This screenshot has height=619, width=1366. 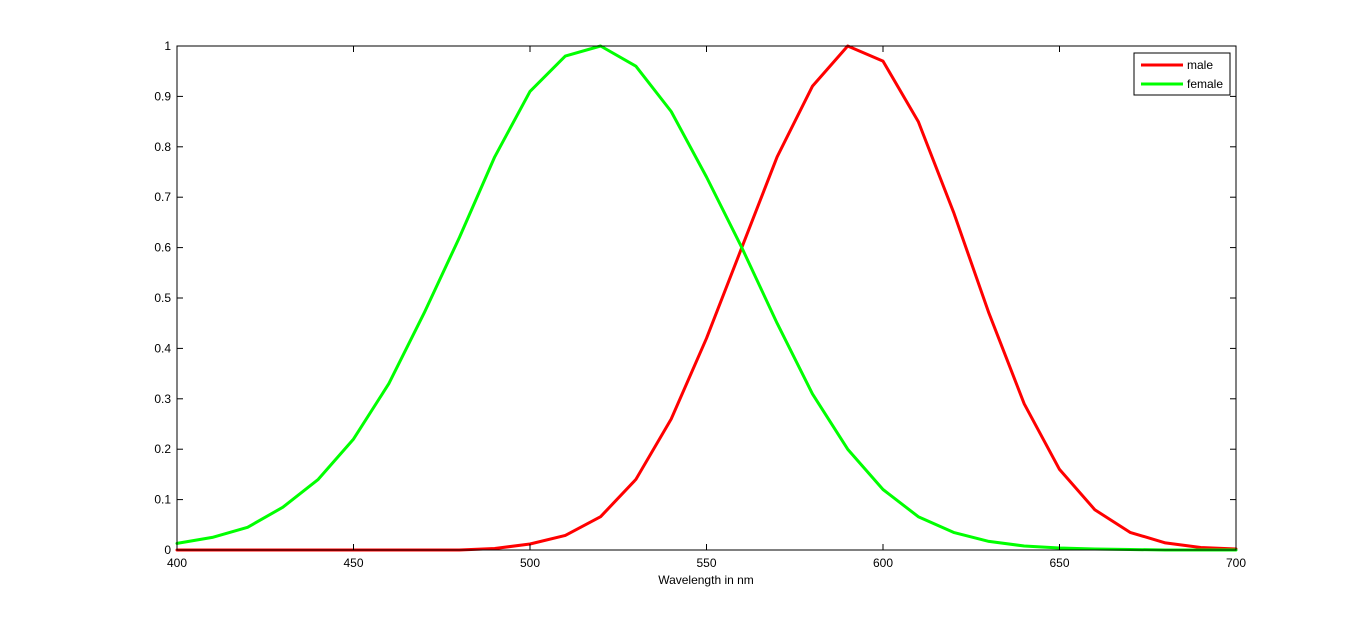 What do you see at coordinates (1059, 563) in the screenshot?
I see `x-tick-label: 650` at bounding box center [1059, 563].